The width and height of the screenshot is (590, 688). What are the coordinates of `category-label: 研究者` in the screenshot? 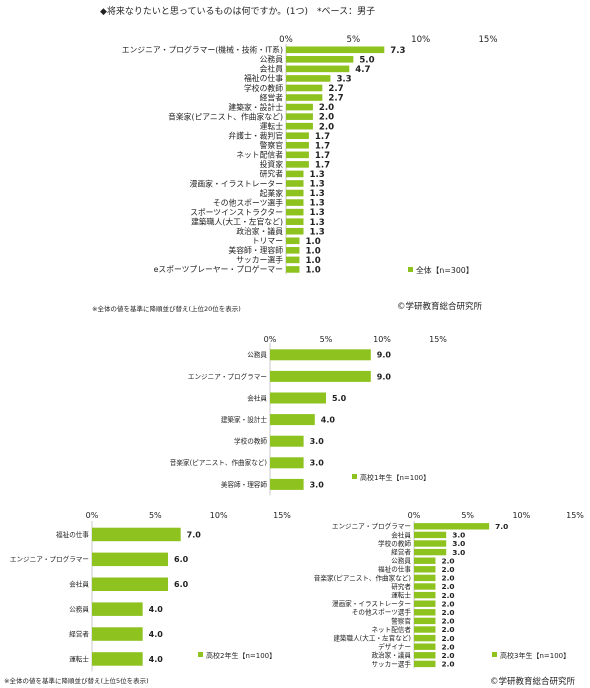 It's located at (272, 174).